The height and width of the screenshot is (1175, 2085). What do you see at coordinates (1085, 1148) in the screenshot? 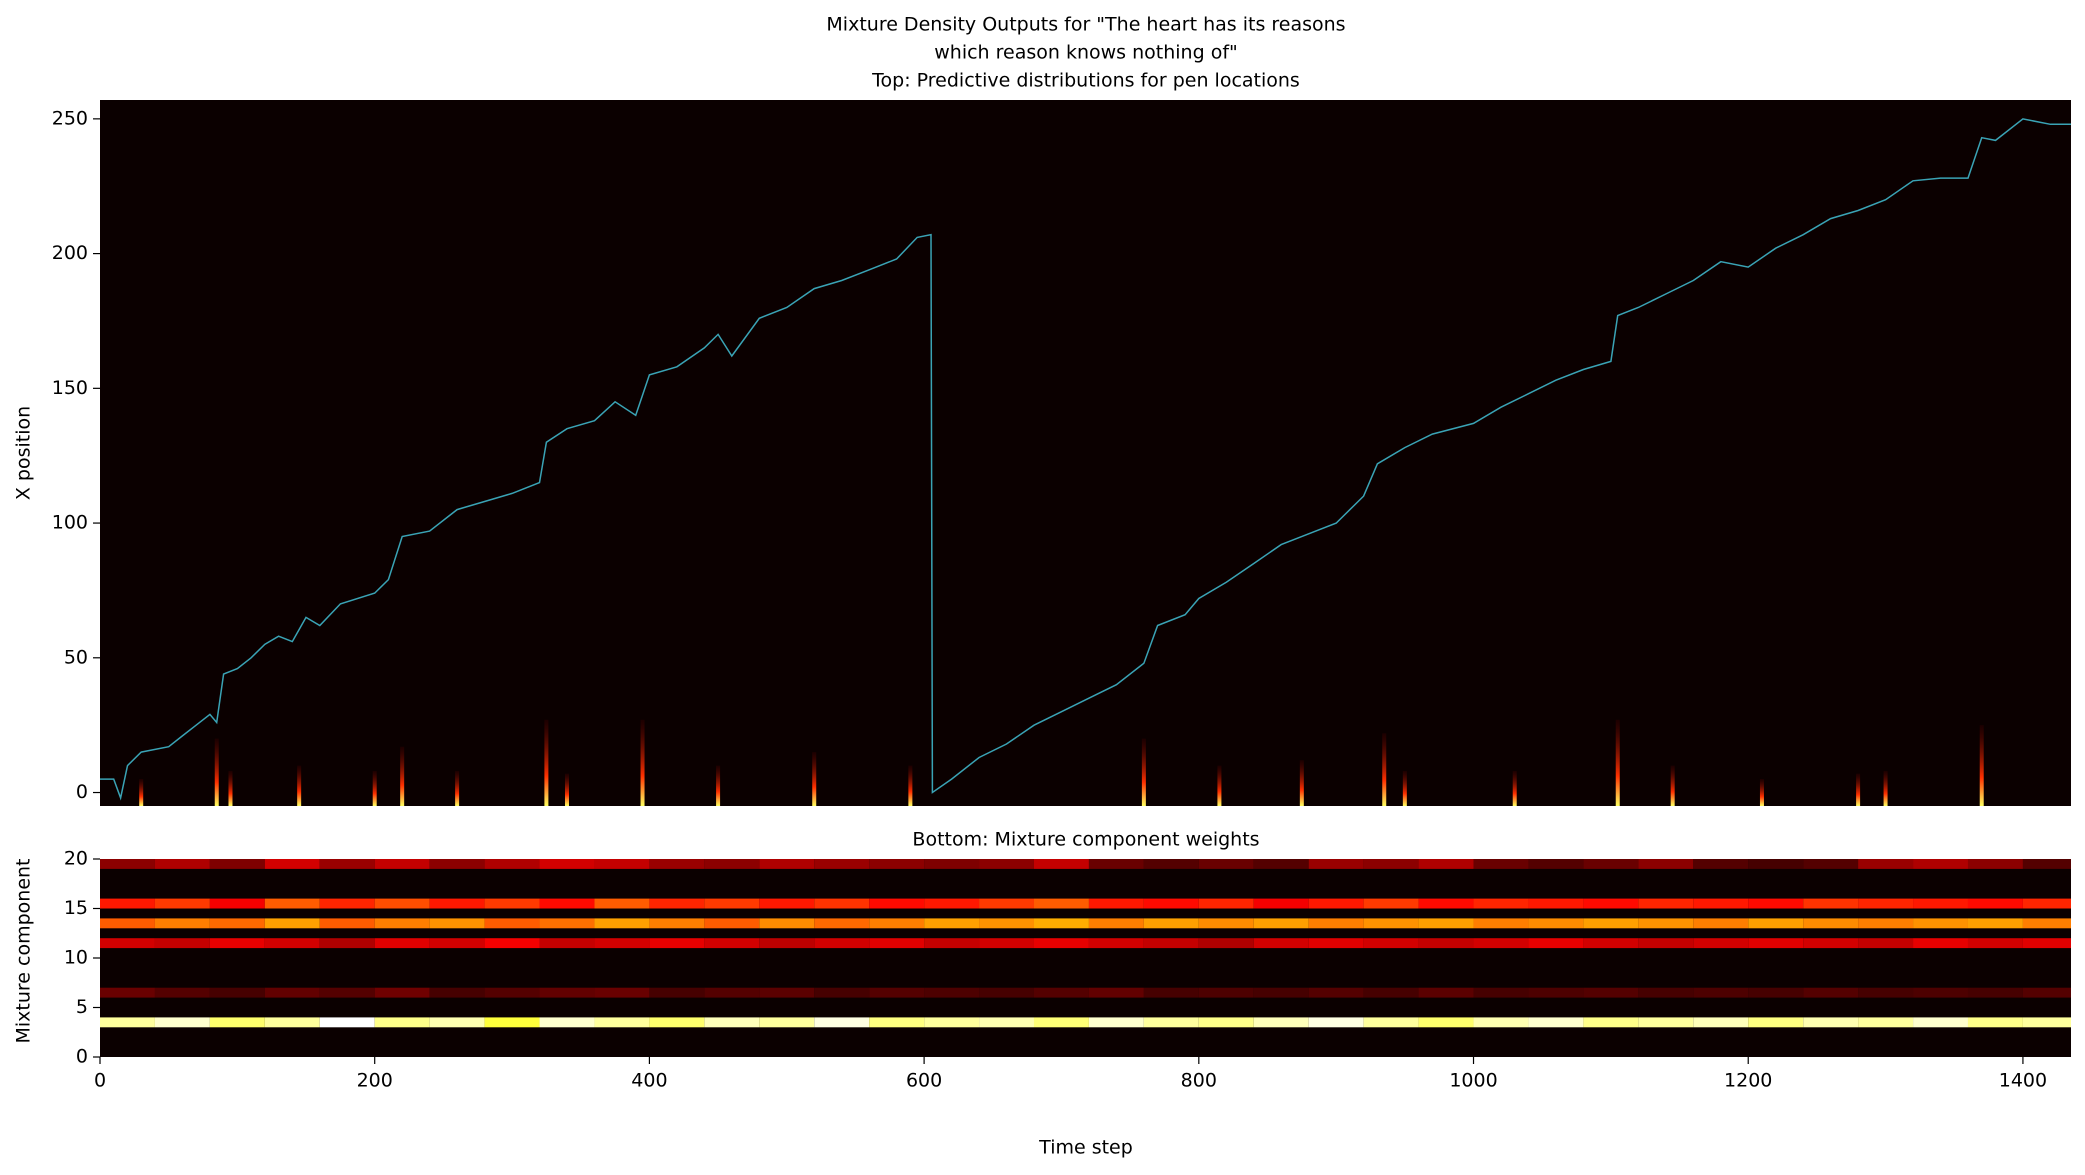
I see `x-axis-label: Time step` at bounding box center [1085, 1148].